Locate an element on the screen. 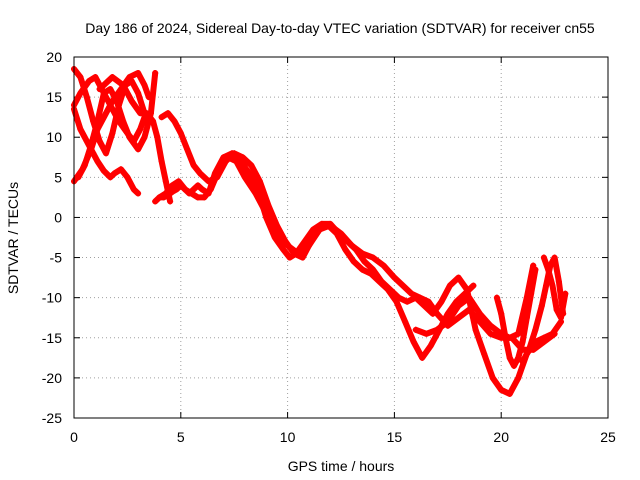 The width and height of the screenshot is (640, 480). y-axis-label: SDTVAR / TECUs is located at coordinates (13, 238).